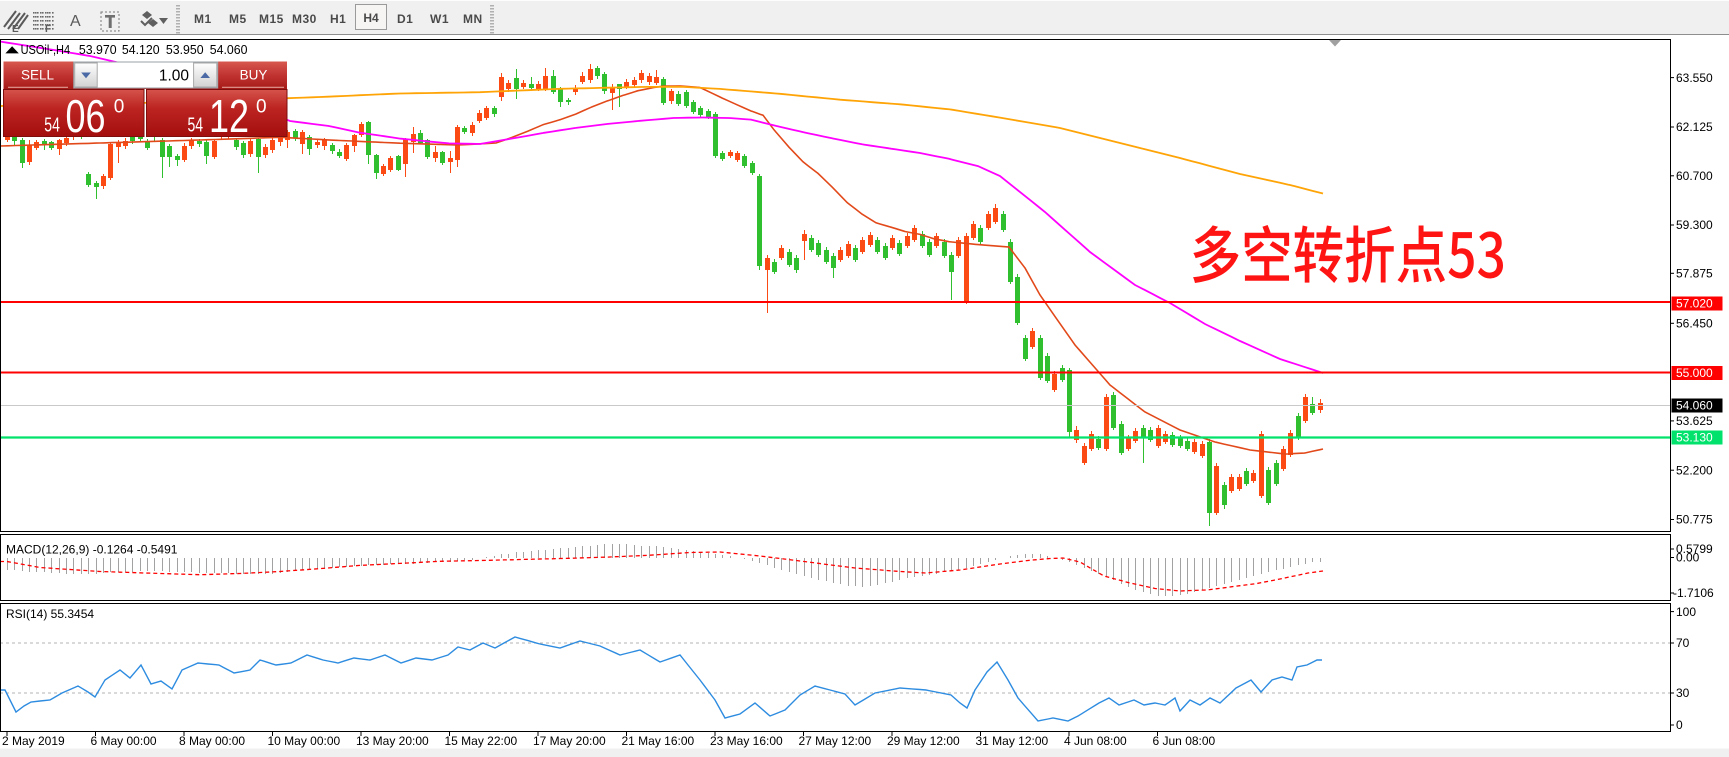  Describe the element at coordinates (1694, 324) in the screenshot. I see `svg-text: 56.450` at that location.